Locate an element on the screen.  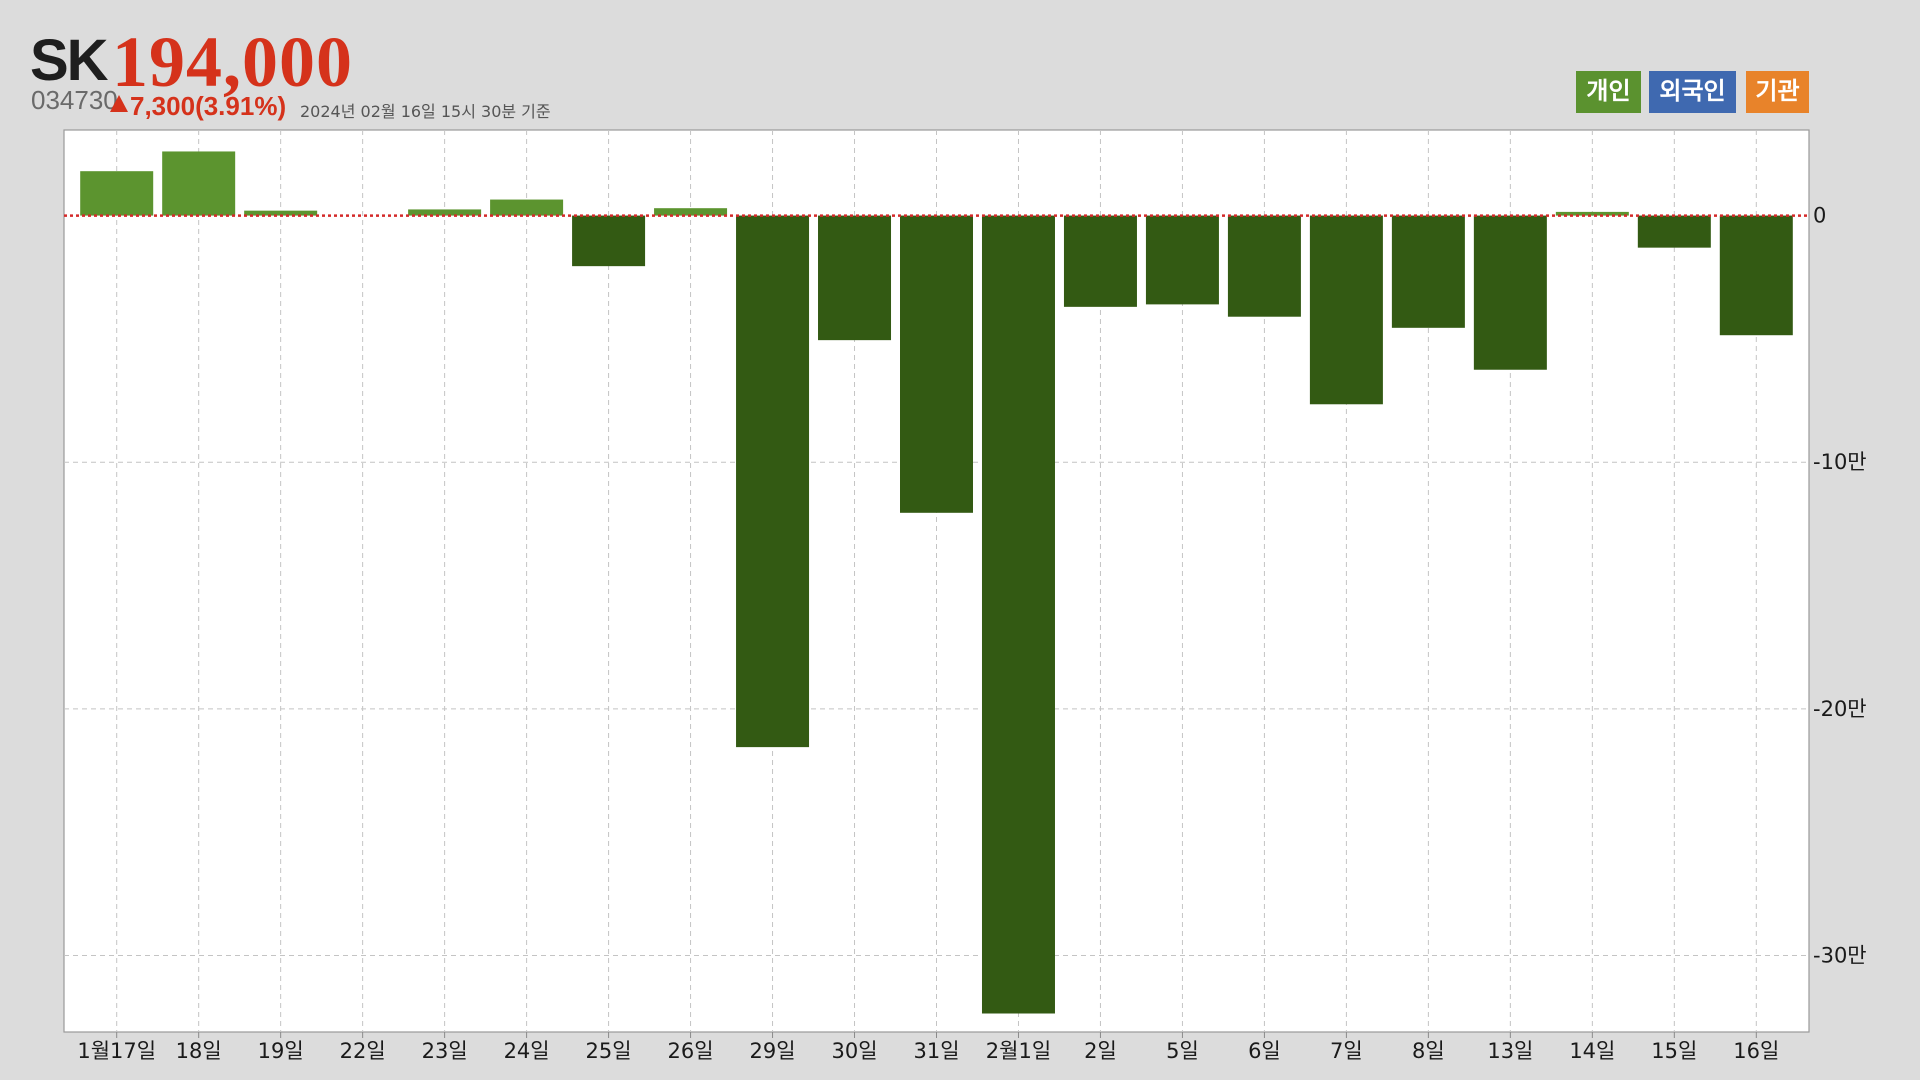
x-tick-label: 31일 is located at coordinates (936, 1051).